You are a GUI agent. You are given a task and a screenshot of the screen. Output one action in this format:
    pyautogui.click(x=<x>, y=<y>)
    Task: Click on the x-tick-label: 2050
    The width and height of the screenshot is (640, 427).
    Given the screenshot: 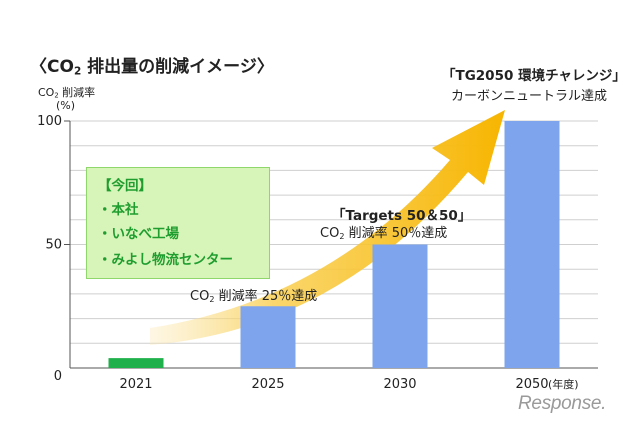 What is the action you would take?
    pyautogui.click(x=531, y=384)
    